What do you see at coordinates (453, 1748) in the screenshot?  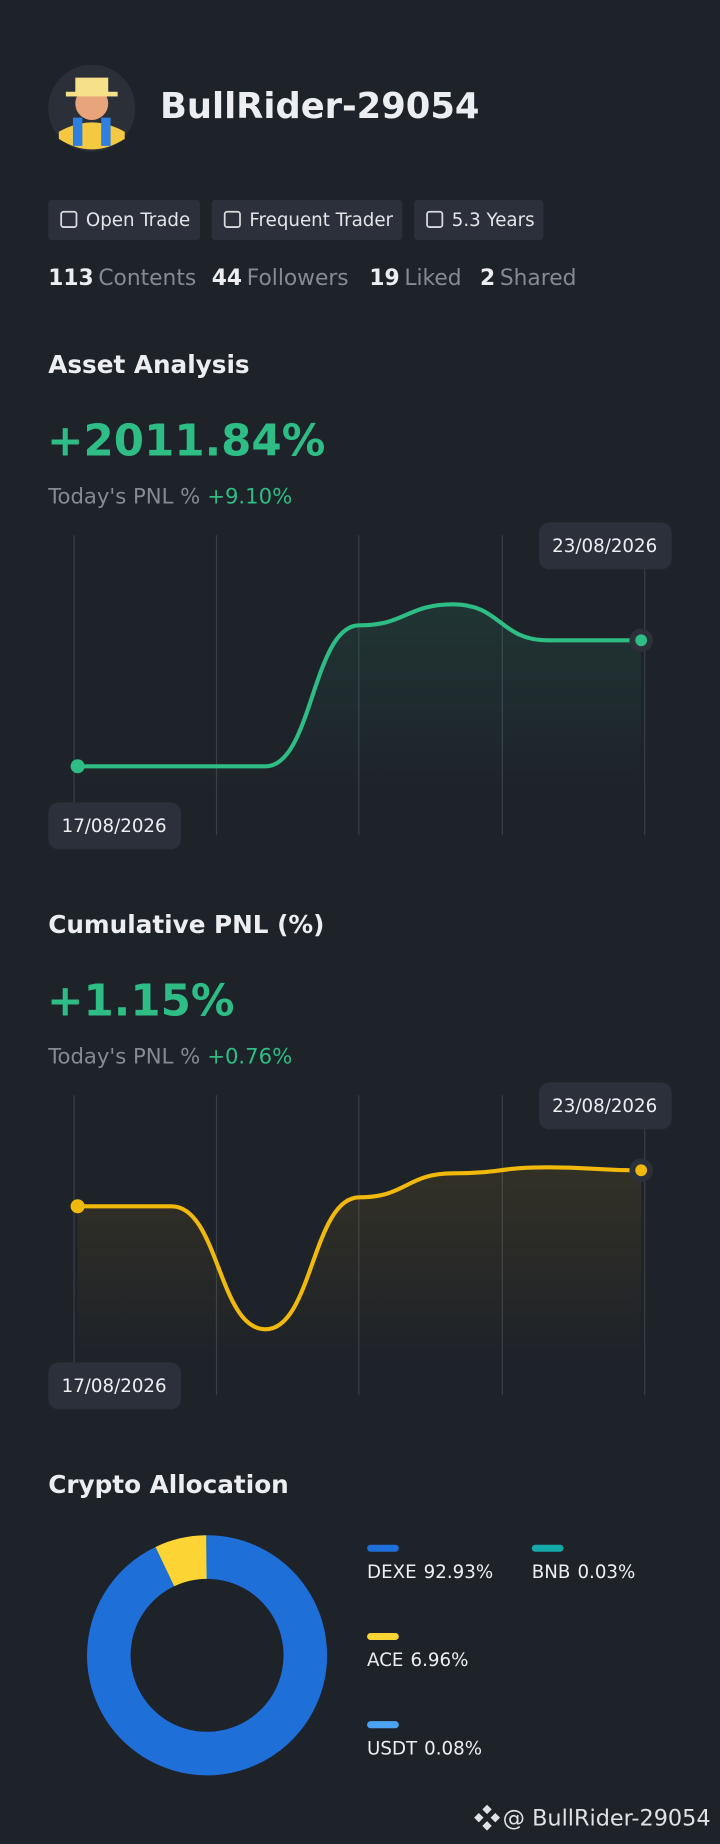 I see `legend-value: 0.08%` at bounding box center [453, 1748].